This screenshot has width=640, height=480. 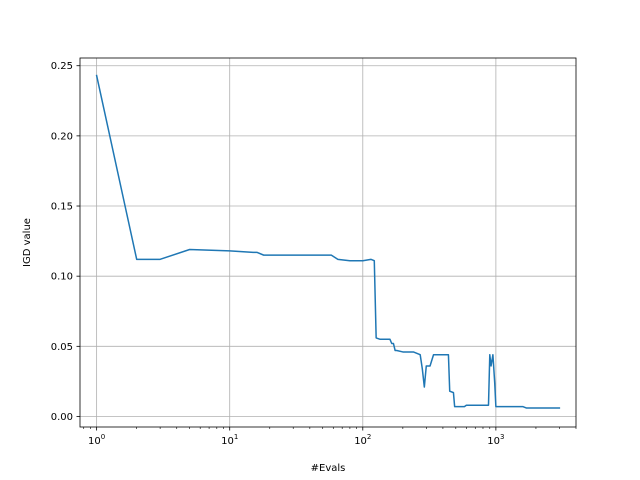 What do you see at coordinates (96, 440) in the screenshot?
I see `x-tick-label: 10⁰` at bounding box center [96, 440].